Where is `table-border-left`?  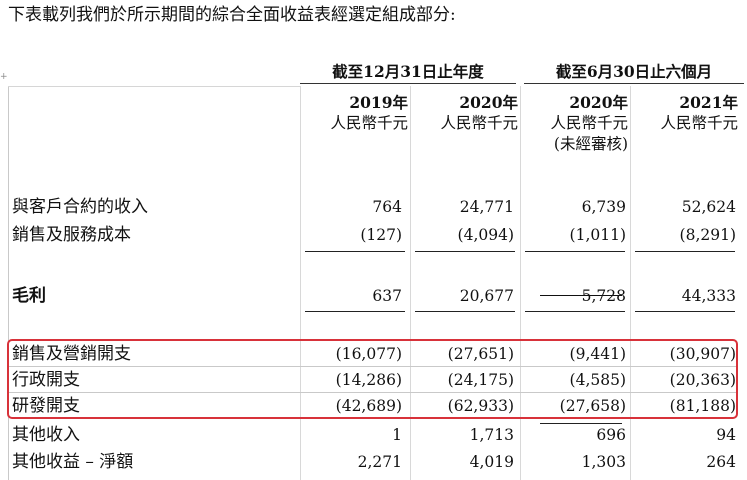 table-border-left is located at coordinates (8, 283).